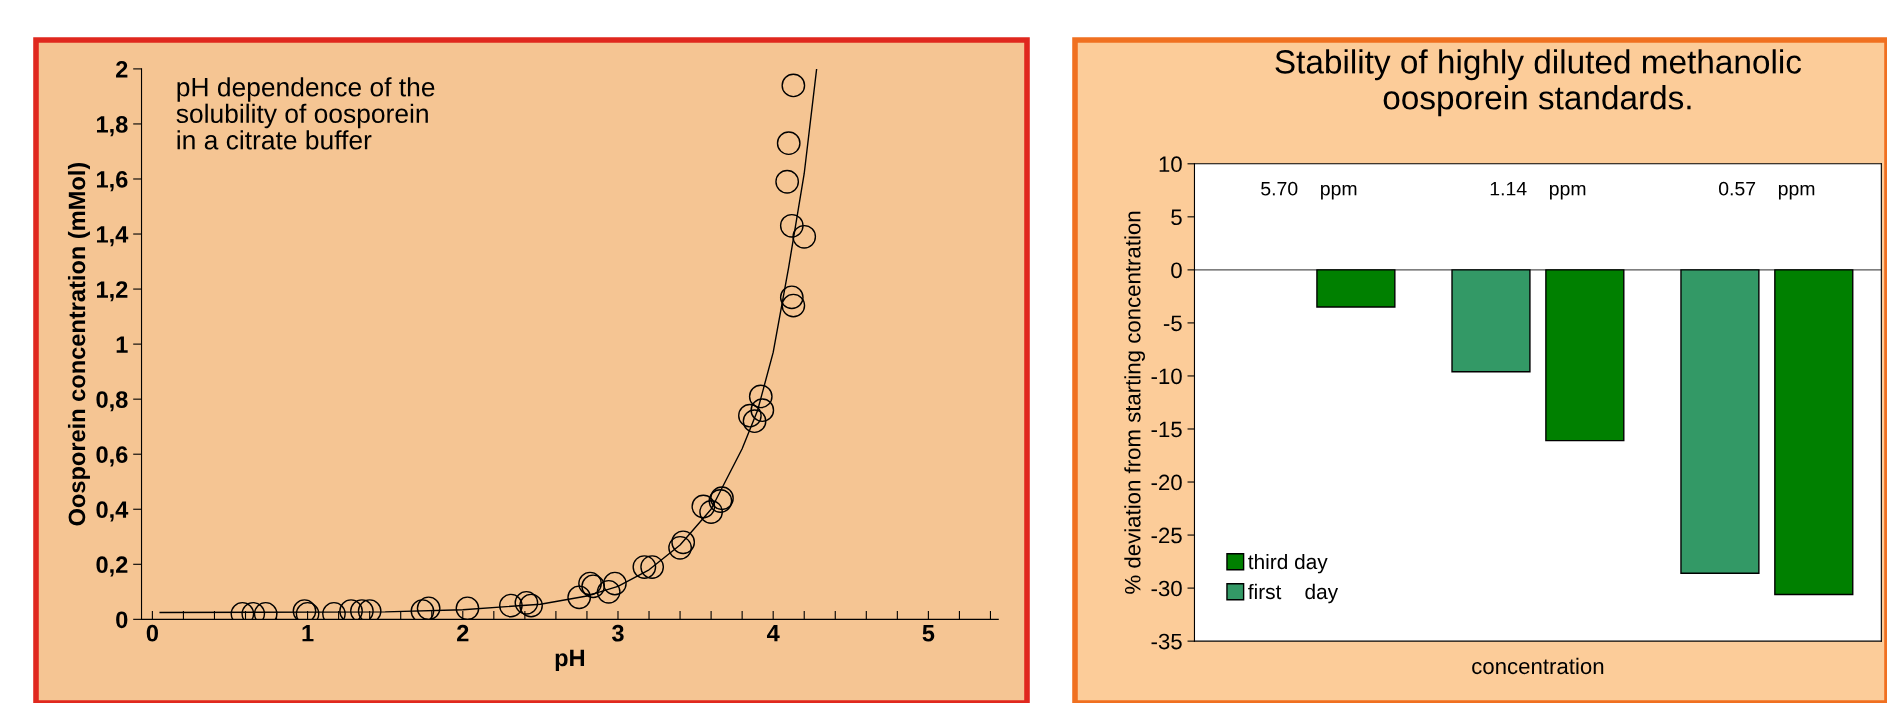  I want to click on legend-label: first day, so click(1293, 593).